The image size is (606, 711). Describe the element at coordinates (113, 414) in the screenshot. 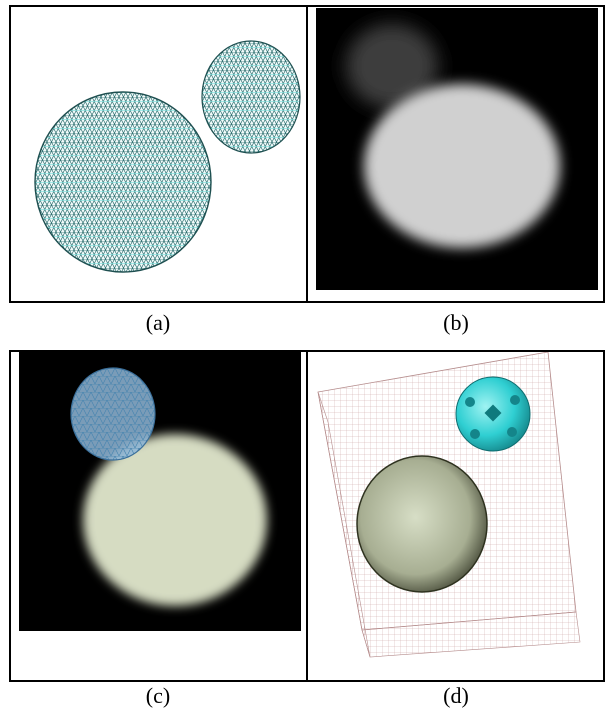

I see `blue-wire-sphere` at that location.